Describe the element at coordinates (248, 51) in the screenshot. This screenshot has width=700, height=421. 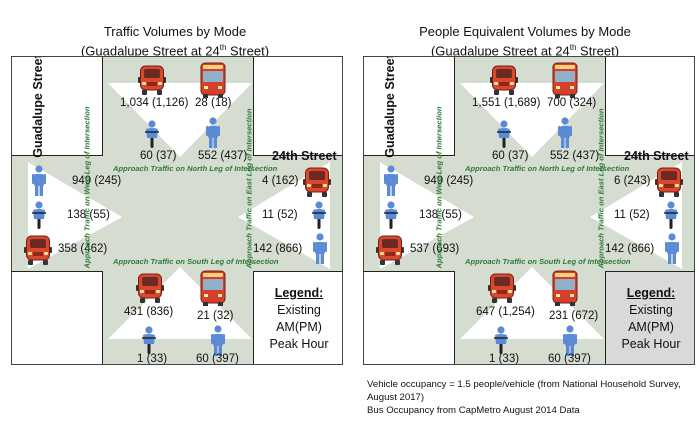
I see `left-subtitle-post: Street)` at that location.